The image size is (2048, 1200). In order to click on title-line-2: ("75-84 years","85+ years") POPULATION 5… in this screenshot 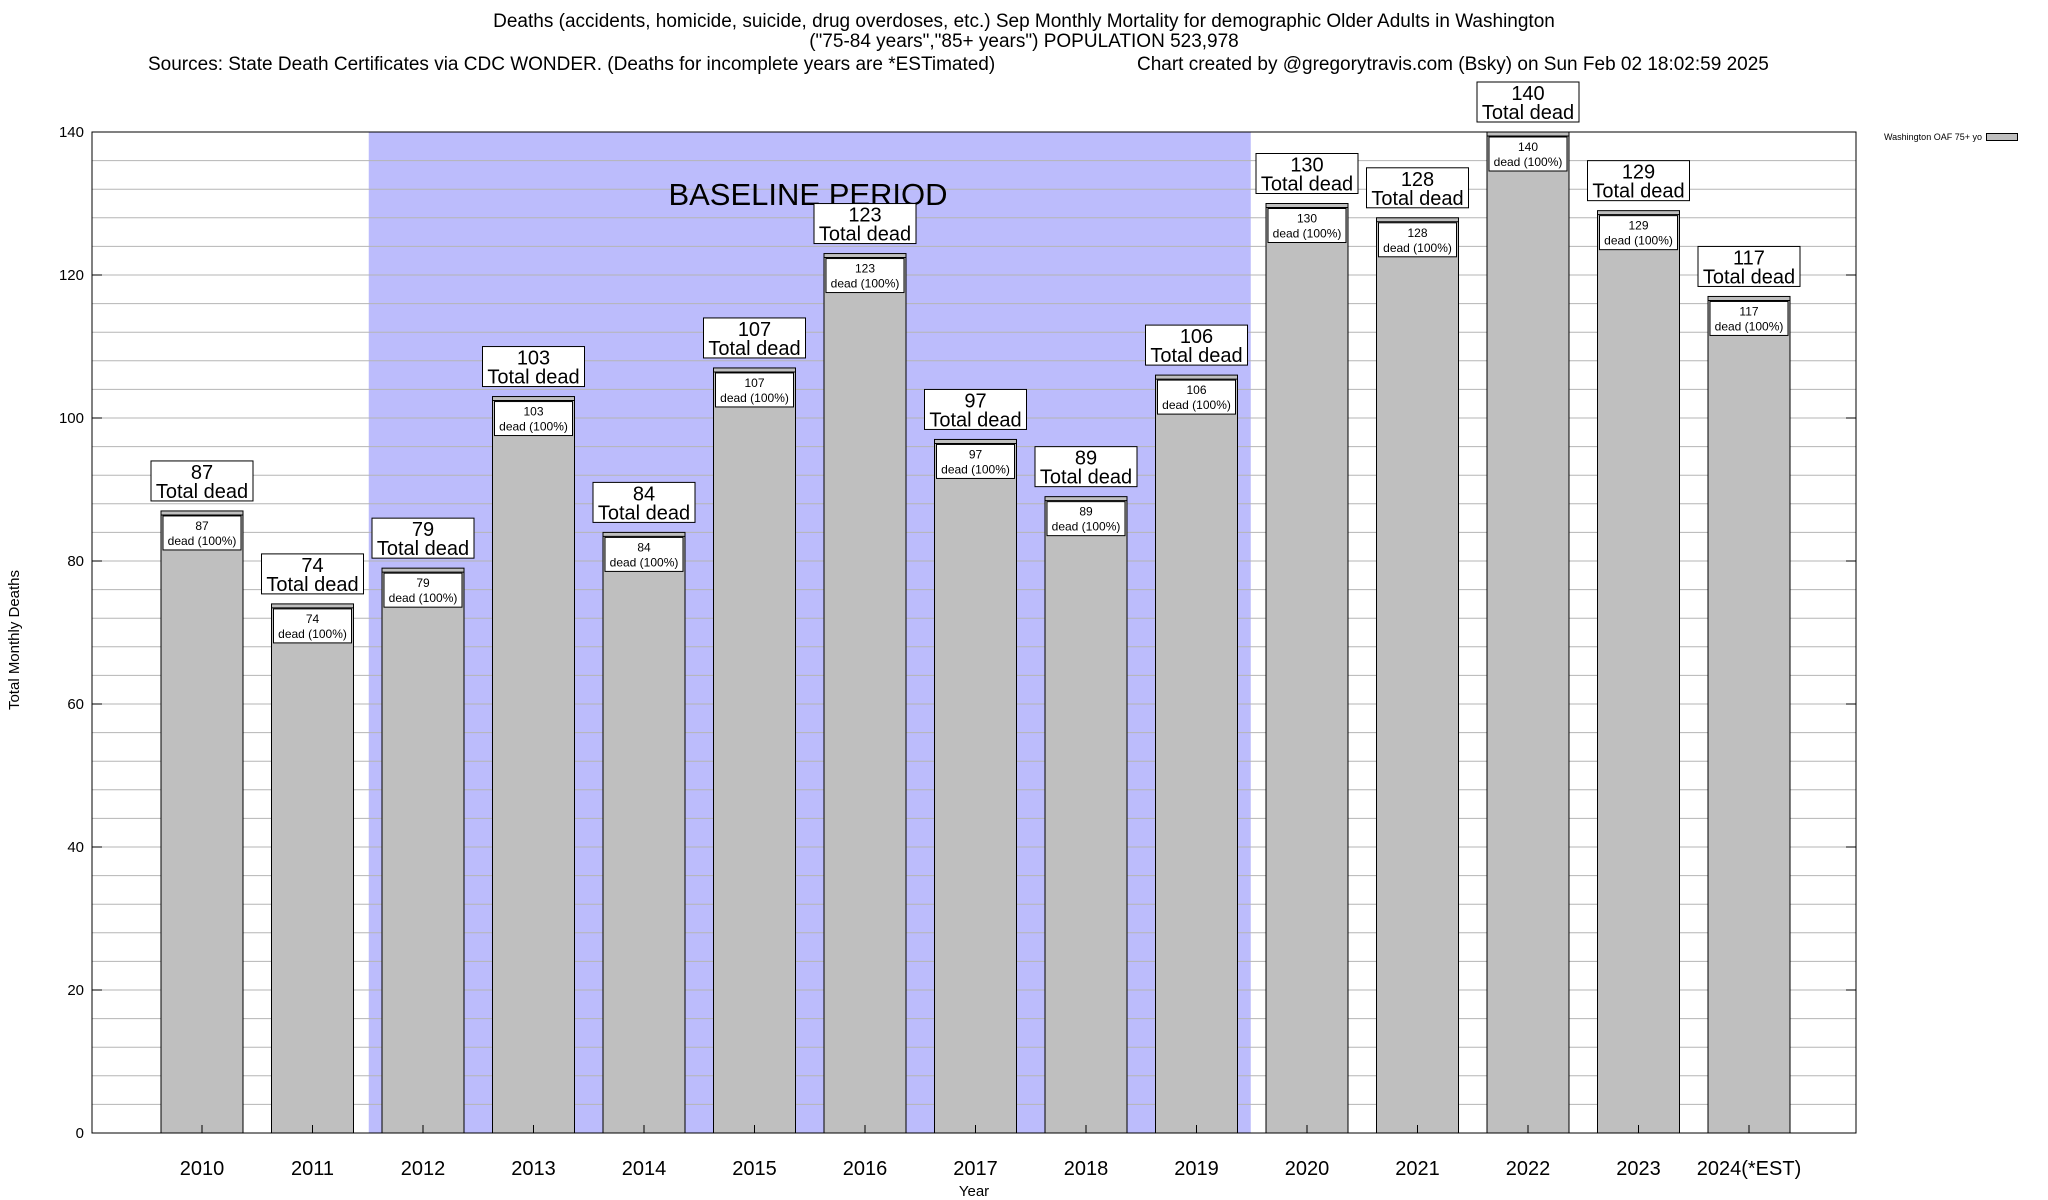, I will do `click(1024, 41)`.